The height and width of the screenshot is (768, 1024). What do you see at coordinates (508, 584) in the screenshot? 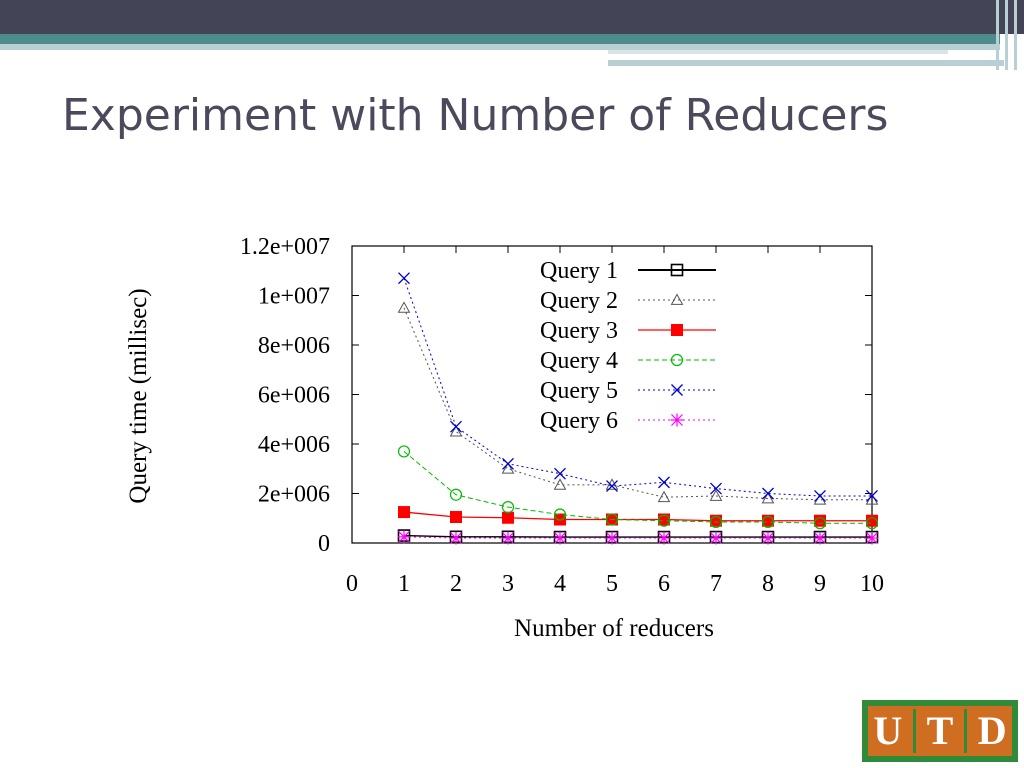
I see `x-tick-label: 3` at bounding box center [508, 584].